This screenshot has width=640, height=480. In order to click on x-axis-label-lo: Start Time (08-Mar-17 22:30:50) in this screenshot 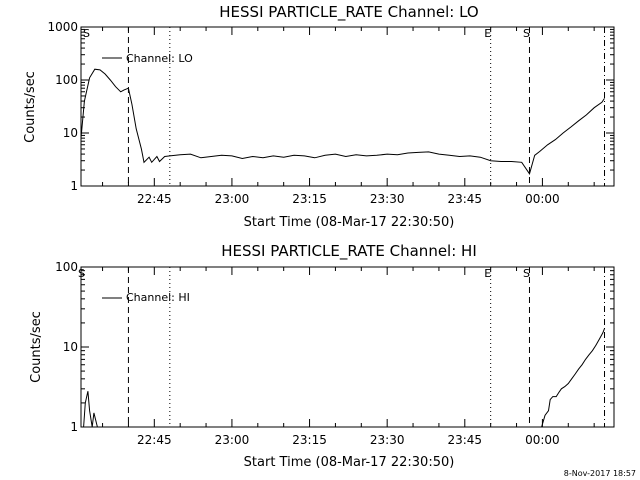, I will do `click(349, 222)`.